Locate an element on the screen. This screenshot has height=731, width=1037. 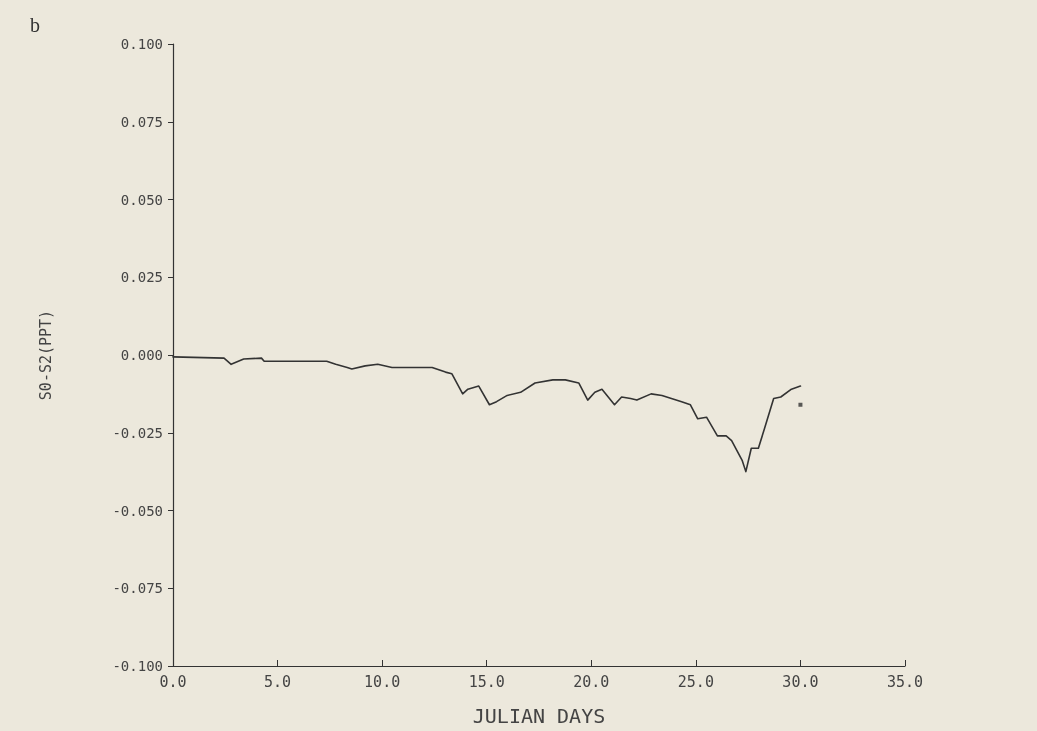
x-tick-label: 20.0 is located at coordinates (591, 681).